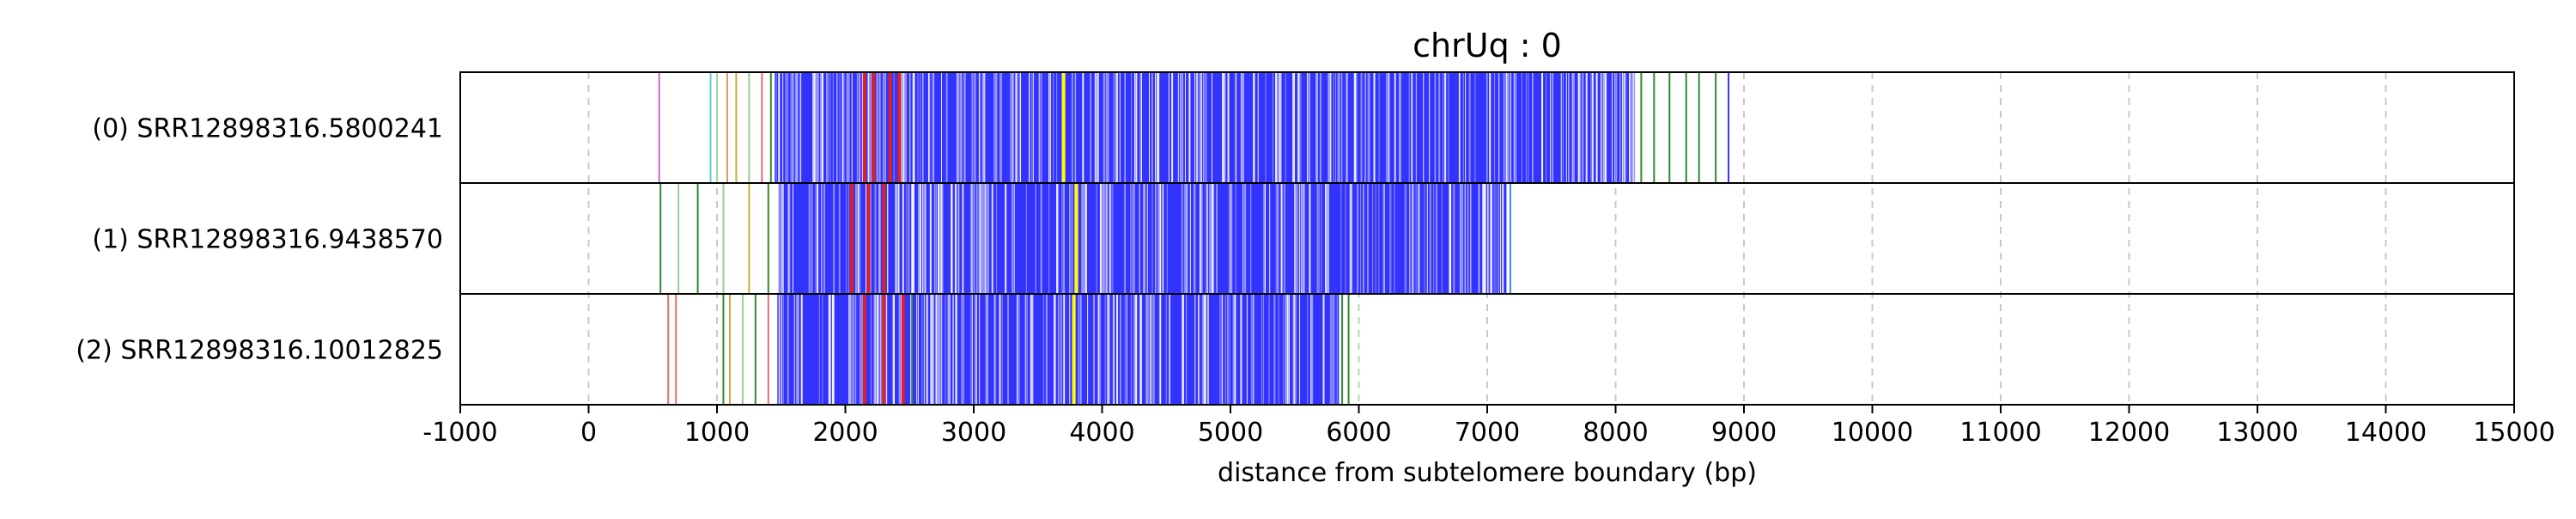 This screenshot has width=2576, height=519. Describe the element at coordinates (268, 240) in the screenshot. I see `read-label: (1) SRR12898316.9438570` at that location.